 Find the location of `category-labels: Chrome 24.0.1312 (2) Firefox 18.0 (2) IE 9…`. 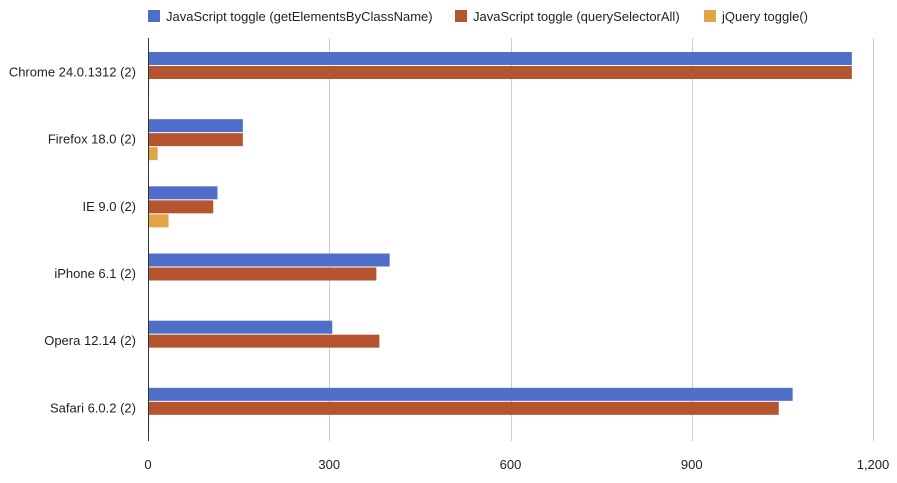

category-labels: Chrome 24.0.1312 (2) Firefox 18.0 (2) IE 9… is located at coordinates (72, 240).